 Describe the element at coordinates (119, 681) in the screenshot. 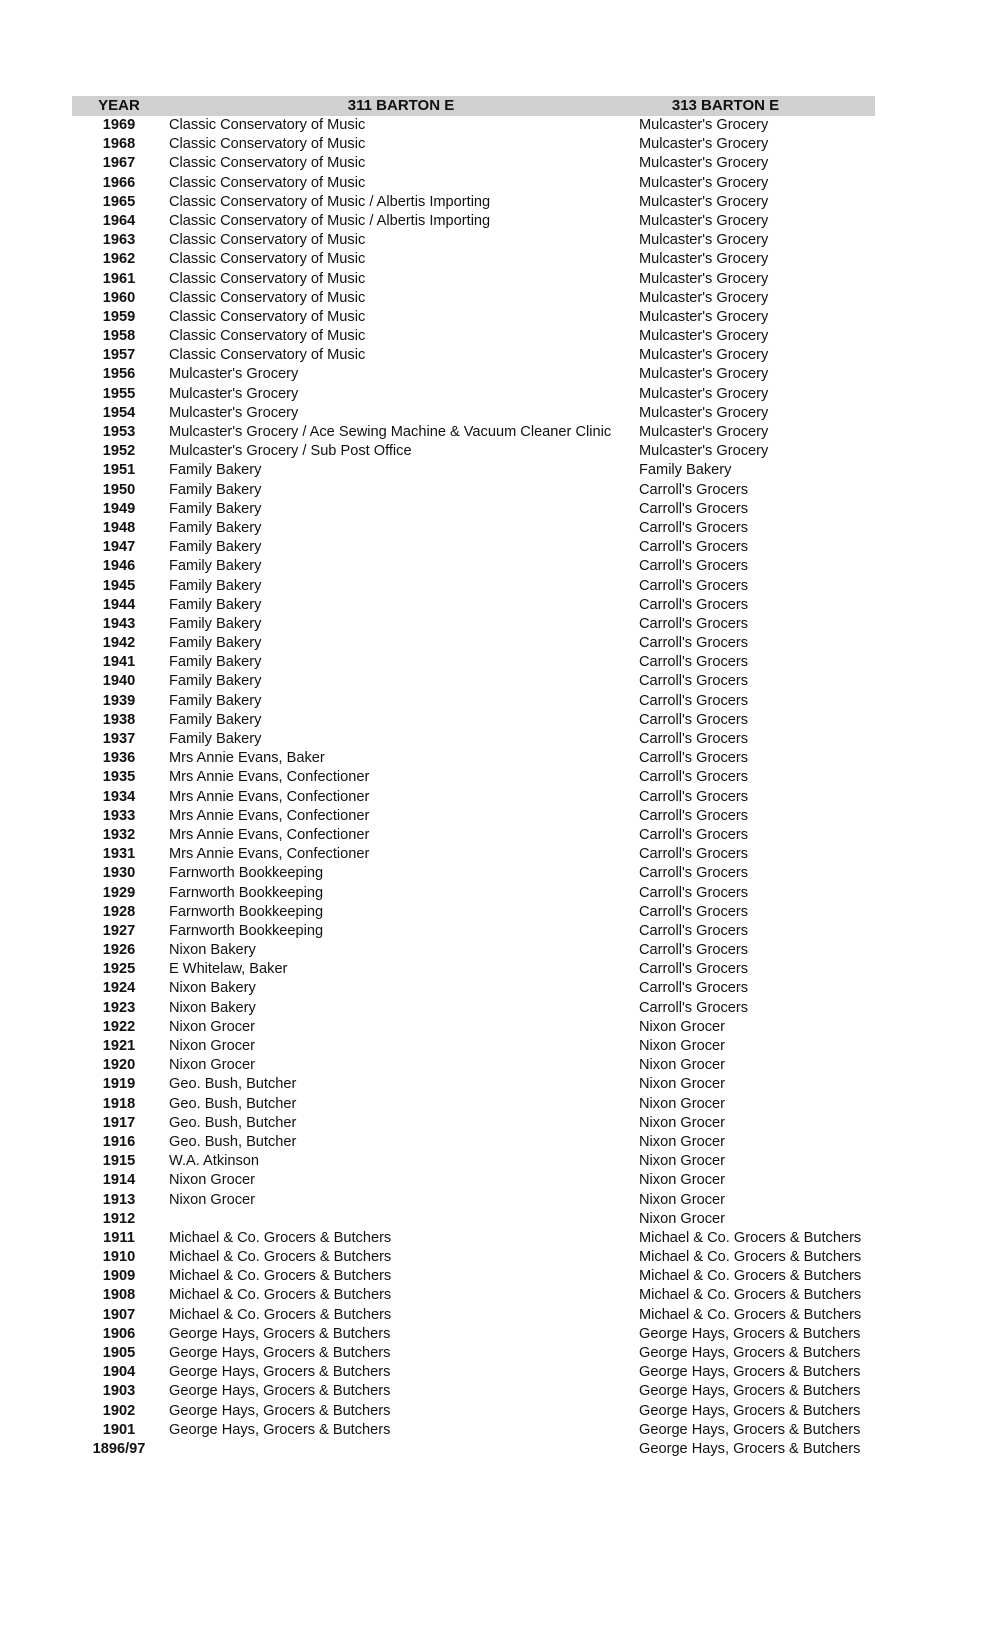

I see `year-cell: 1940` at that location.